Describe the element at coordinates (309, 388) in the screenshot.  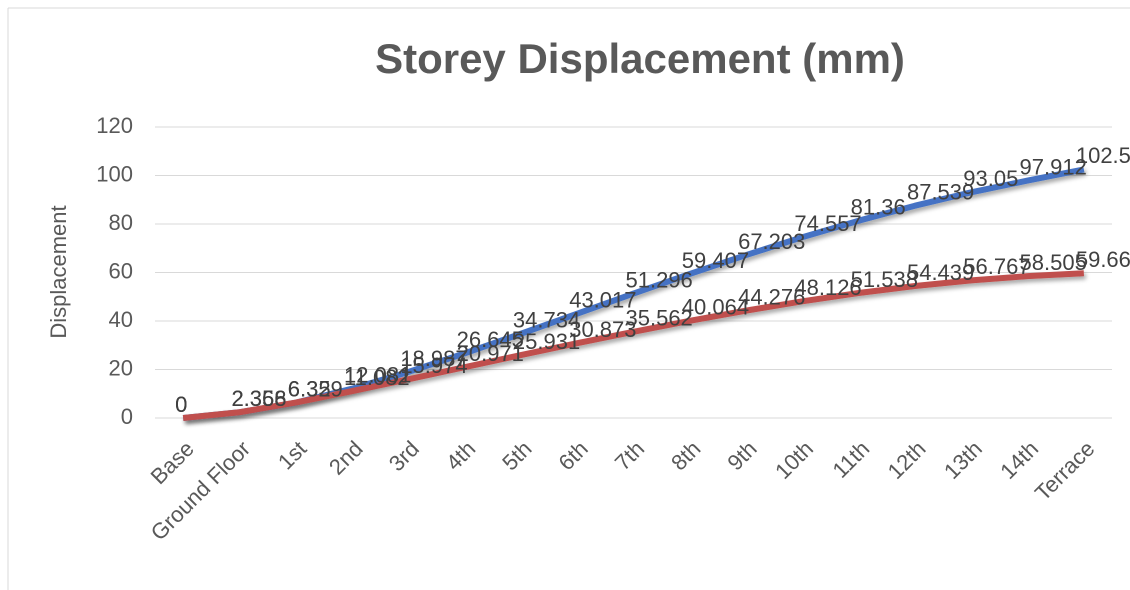
I see `data-label: 6.35` at that location.